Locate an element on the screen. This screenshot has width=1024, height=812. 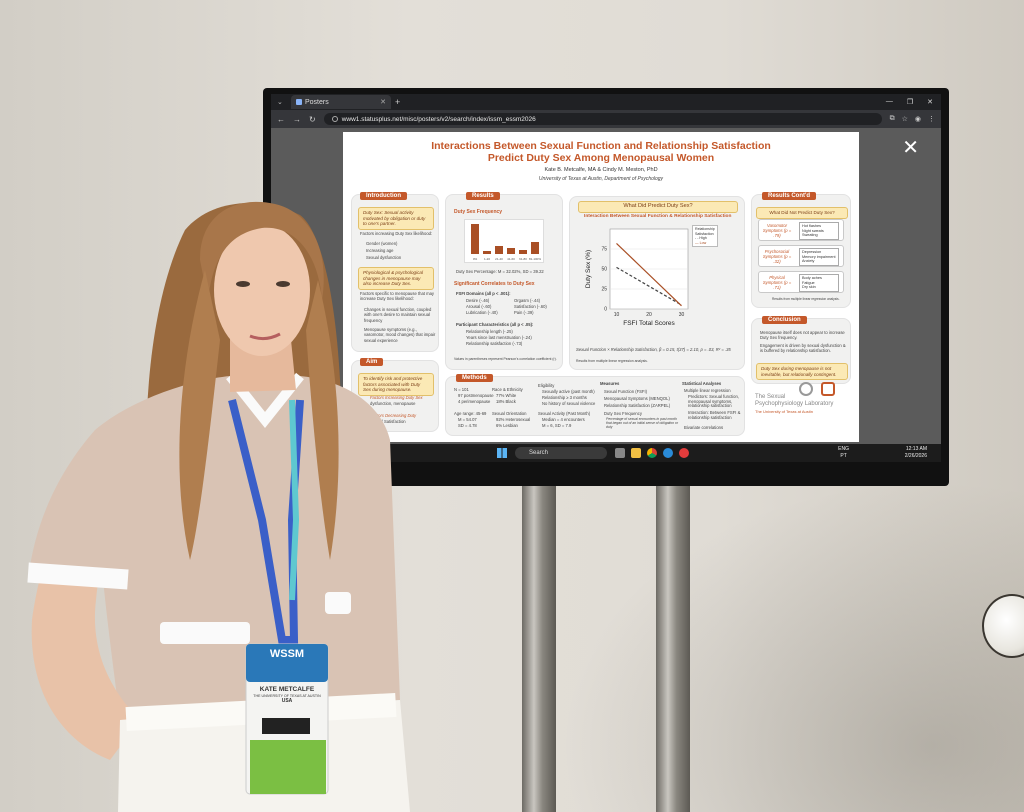
window-close-icon: ✕ is located at coordinates (930, 102).